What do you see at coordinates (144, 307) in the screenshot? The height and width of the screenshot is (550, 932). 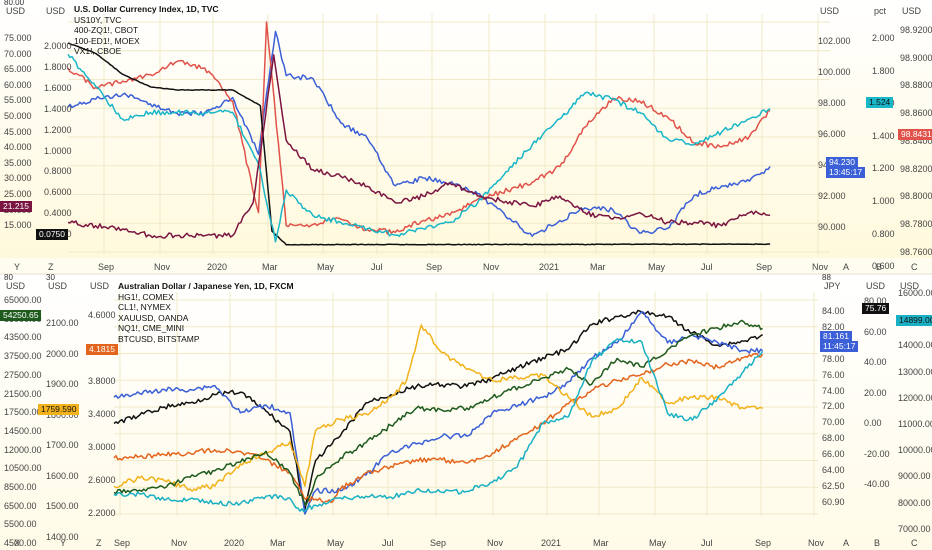 I see `legend-entry: CL1!, NYMEX` at bounding box center [144, 307].